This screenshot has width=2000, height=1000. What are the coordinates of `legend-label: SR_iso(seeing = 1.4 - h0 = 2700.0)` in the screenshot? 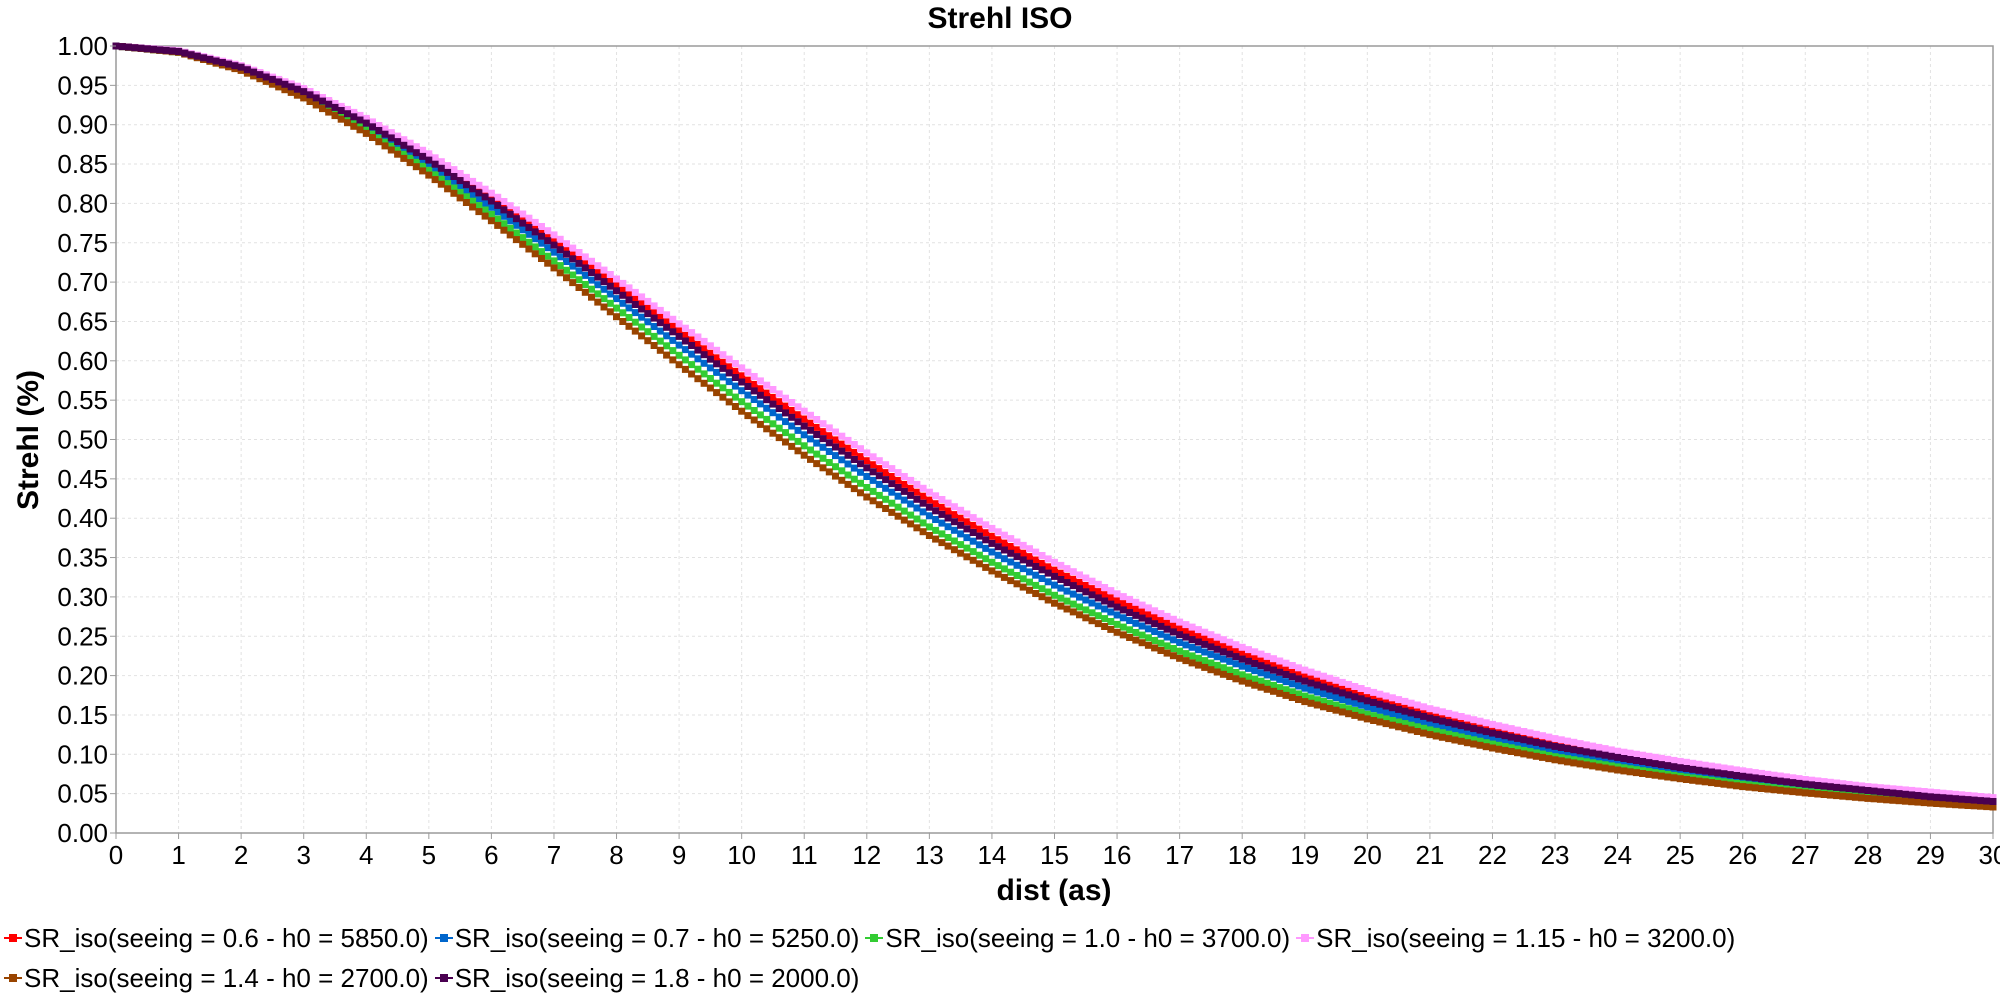 It's located at (226, 977).